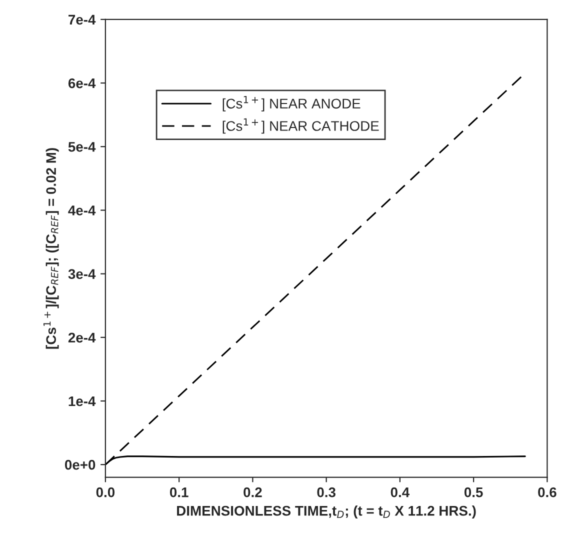 The image size is (570, 555). Describe the element at coordinates (291, 104) in the screenshot. I see `legend-label: [Cs$^{1+}$] NEAR ANODE` at that location.